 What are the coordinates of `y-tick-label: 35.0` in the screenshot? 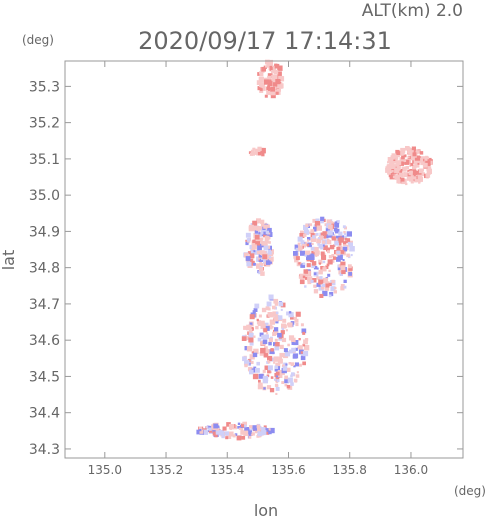 It's located at (44, 196).